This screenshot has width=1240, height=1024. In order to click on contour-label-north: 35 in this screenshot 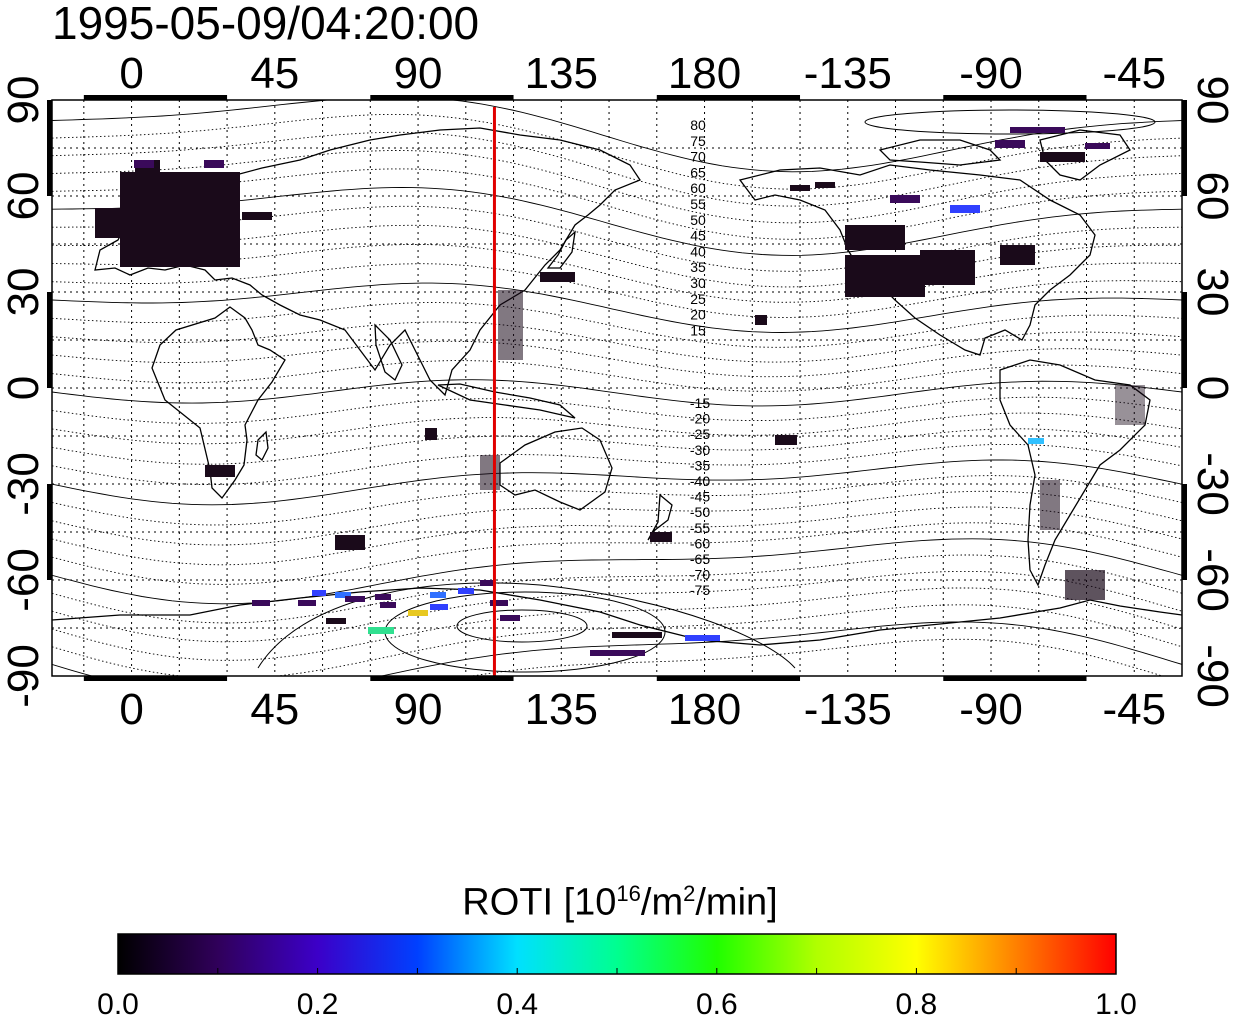, I will do `click(698, 267)`.